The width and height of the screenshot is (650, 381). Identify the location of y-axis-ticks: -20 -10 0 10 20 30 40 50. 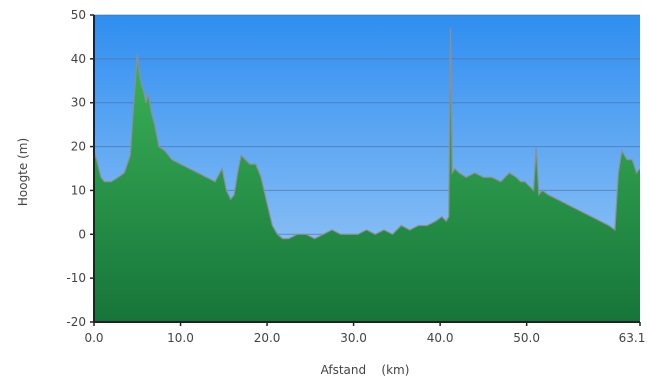
(80, 168).